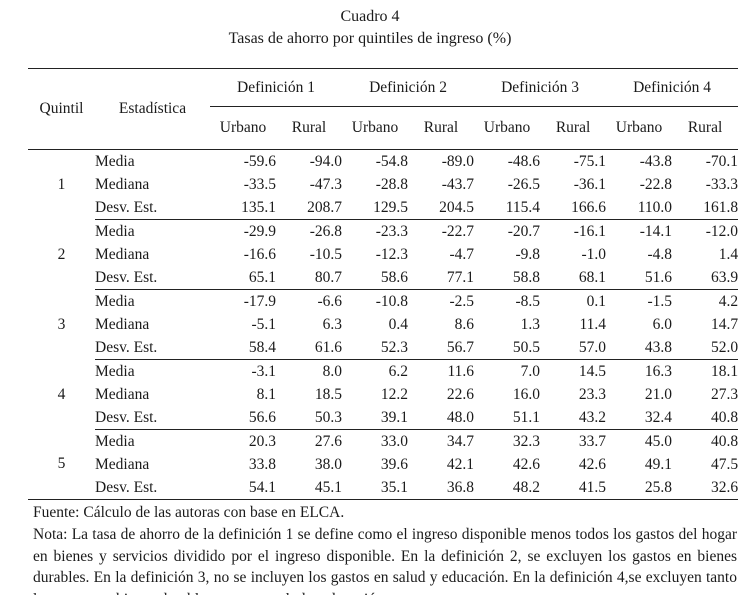 Image resolution: width=740 pixels, height=595 pixels. Describe the element at coordinates (441, 231) in the screenshot. I see `value-cell: -22.7` at that location.